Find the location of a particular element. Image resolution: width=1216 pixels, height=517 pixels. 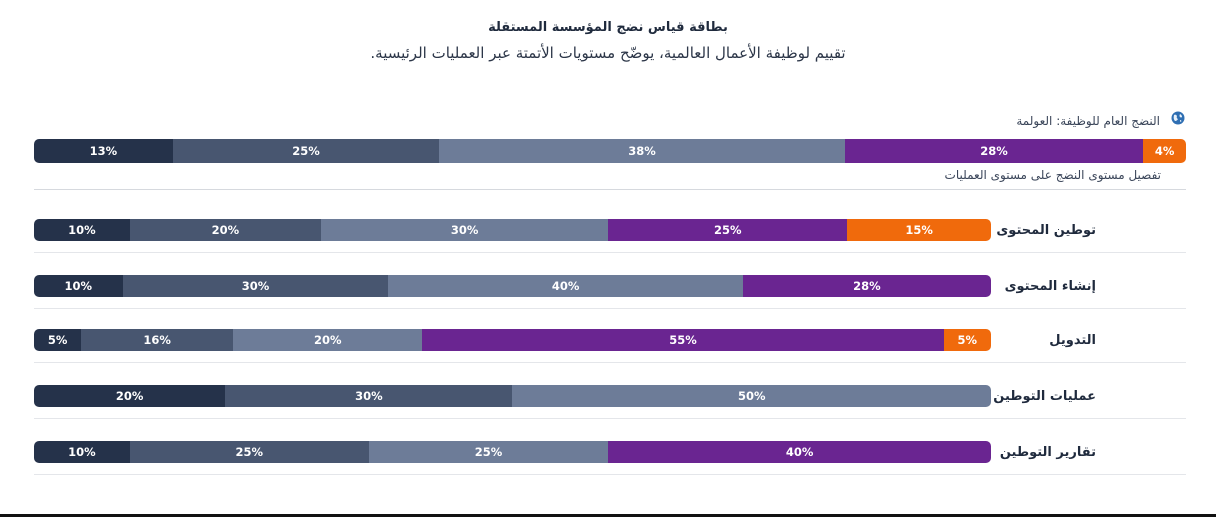

process-bar-5: 10% 25% 25% 40% is located at coordinates (512, 452).